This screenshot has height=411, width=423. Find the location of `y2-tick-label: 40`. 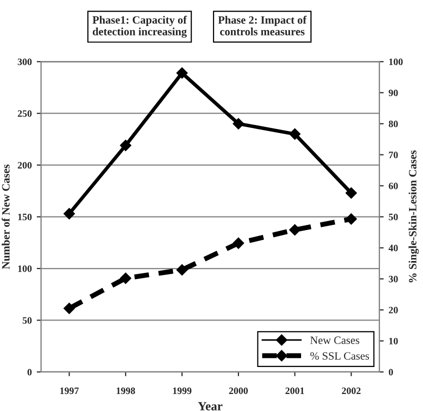

y2-tick-label: 40 is located at coordinates (393, 248).